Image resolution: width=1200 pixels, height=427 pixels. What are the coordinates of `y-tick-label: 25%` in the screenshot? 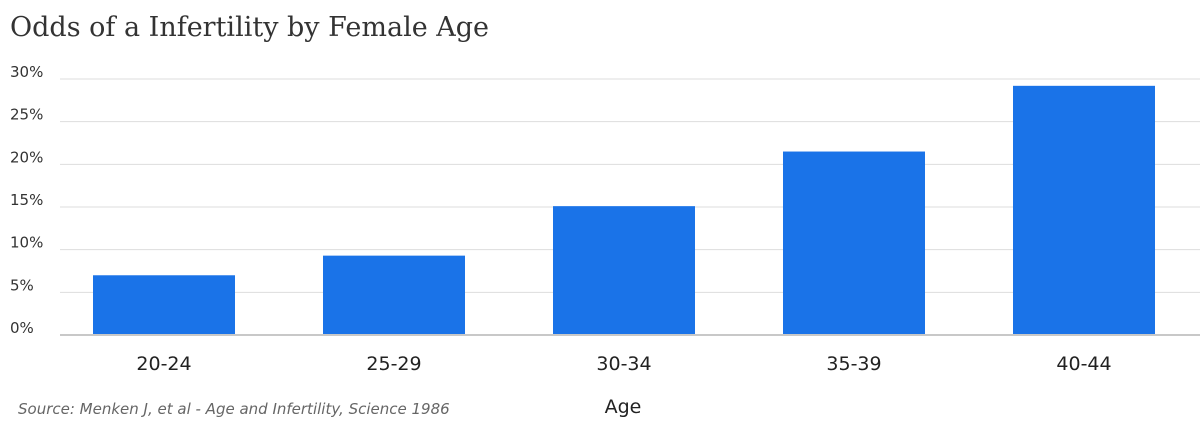 It's located at (26, 115).